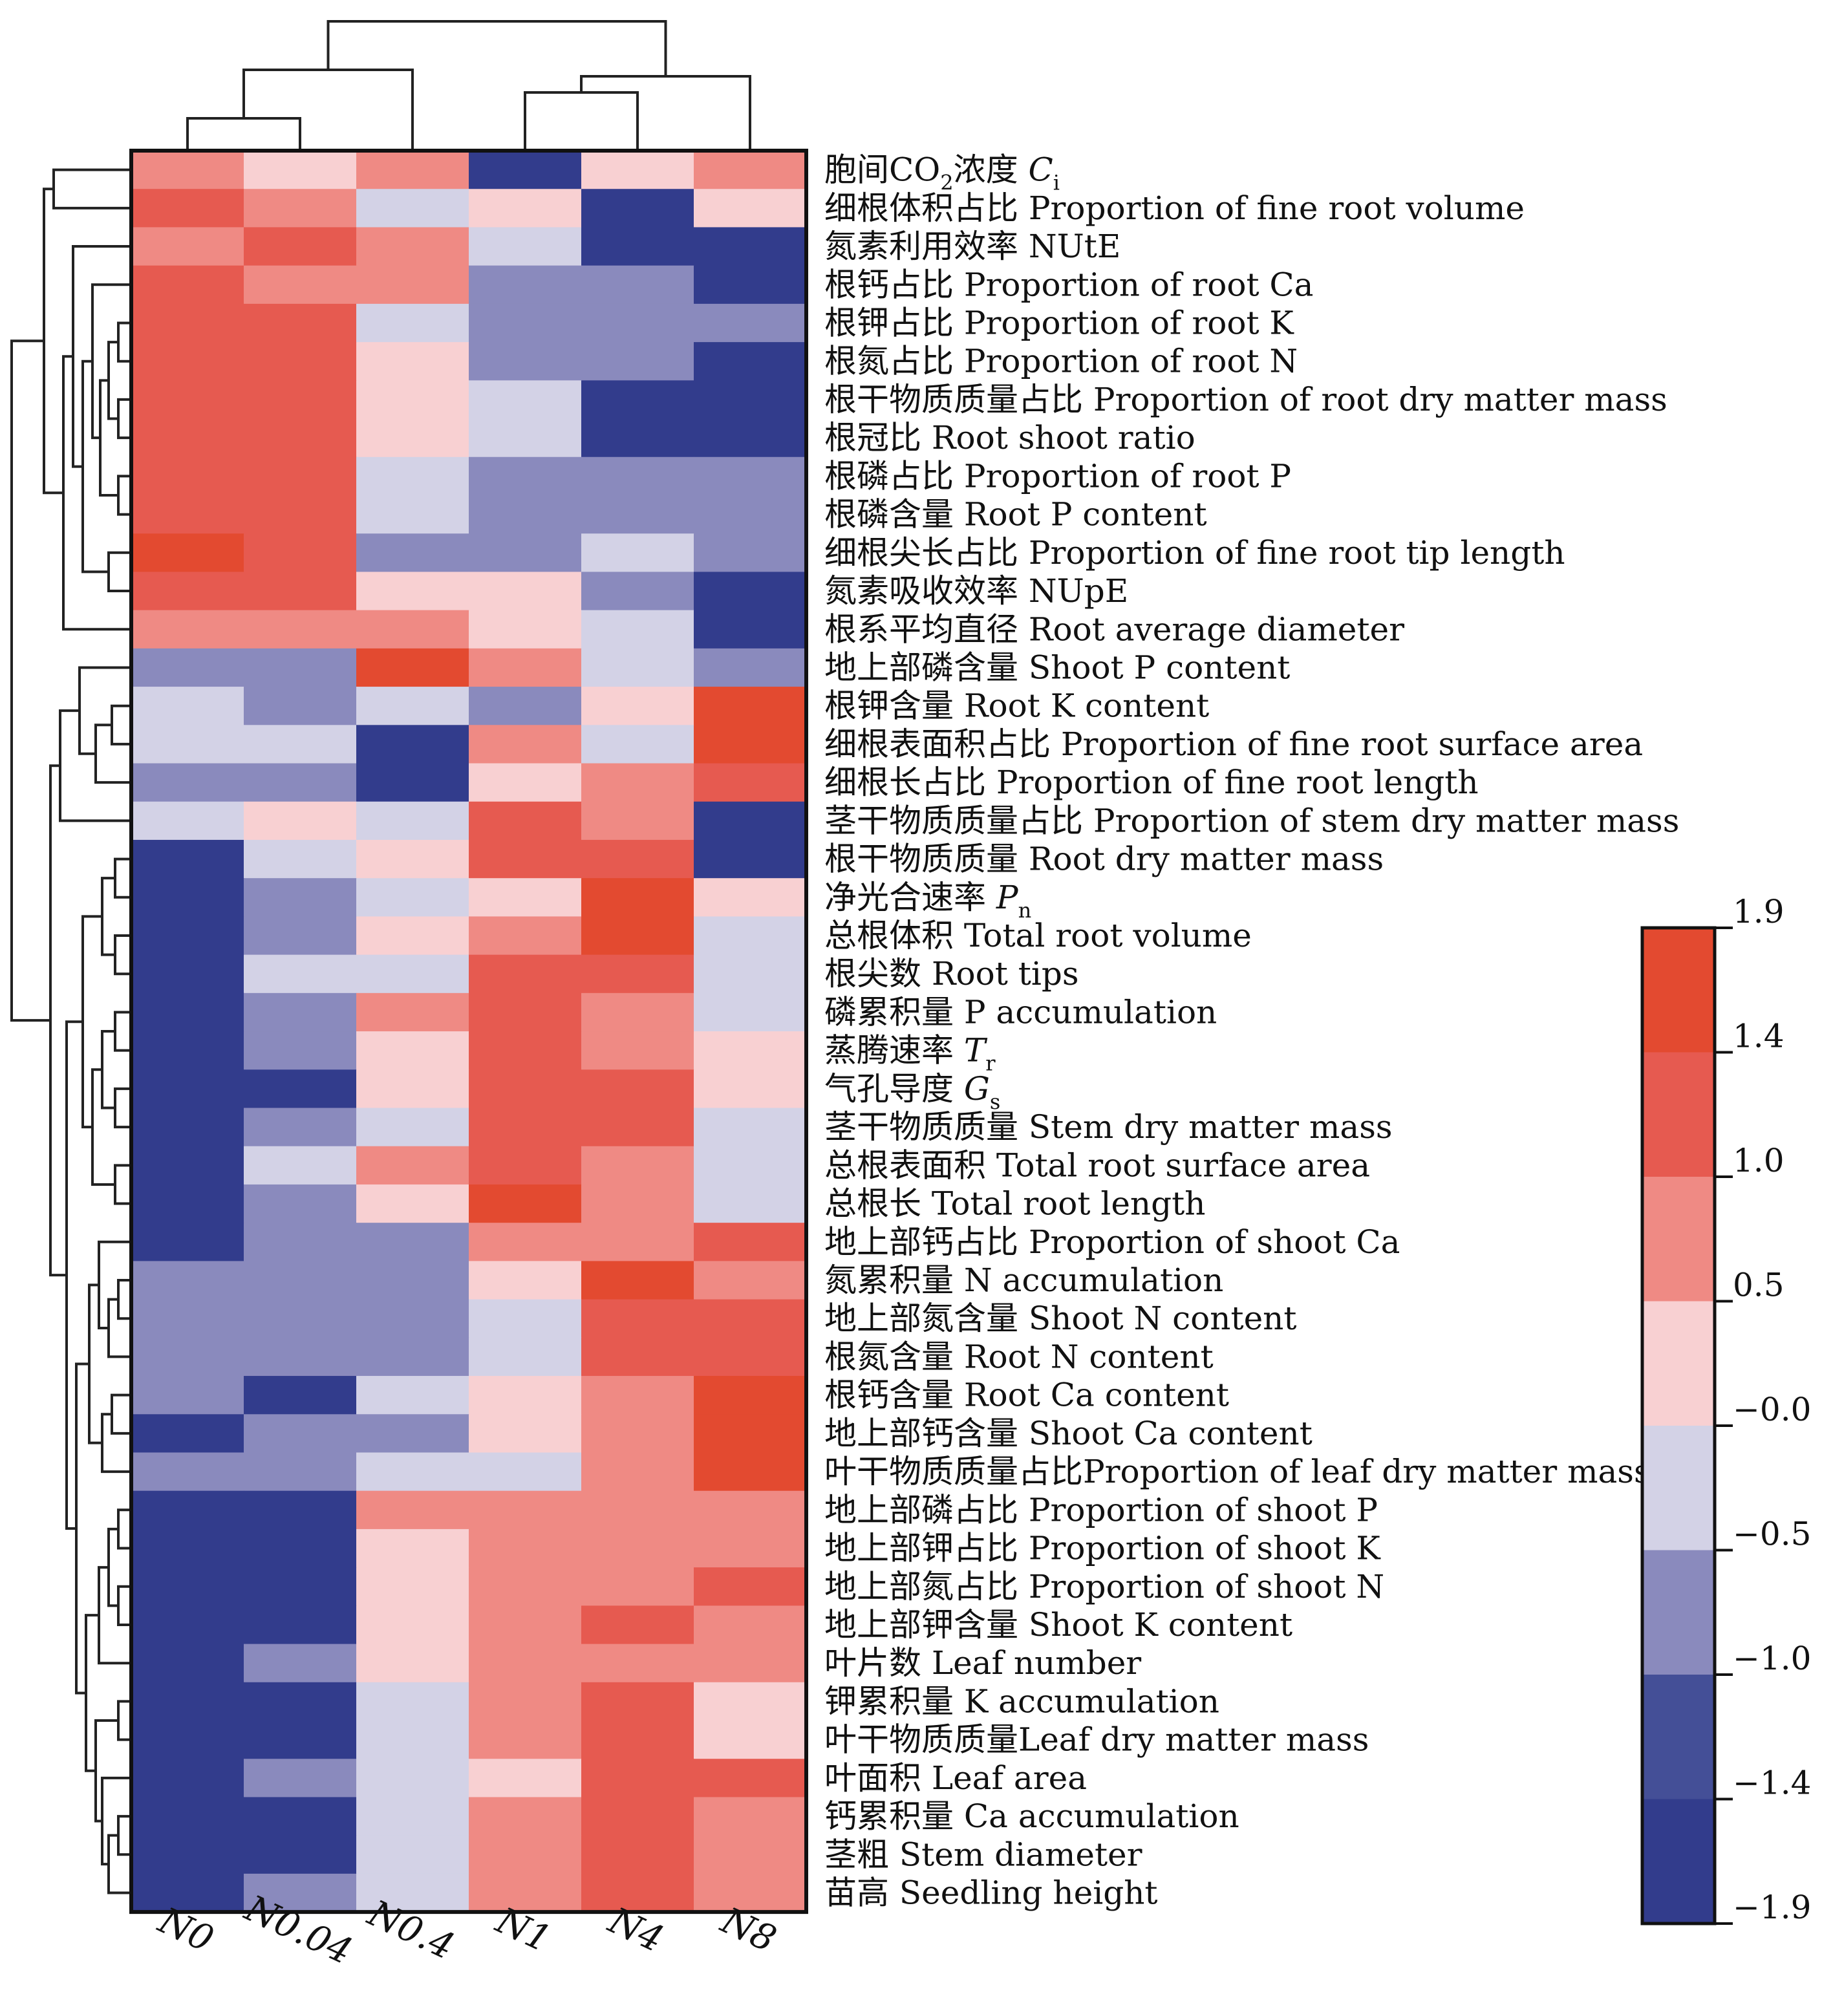  What do you see at coordinates (1759, 912) in the screenshot?
I see `color-scale-tick-label: 1.9` at bounding box center [1759, 912].